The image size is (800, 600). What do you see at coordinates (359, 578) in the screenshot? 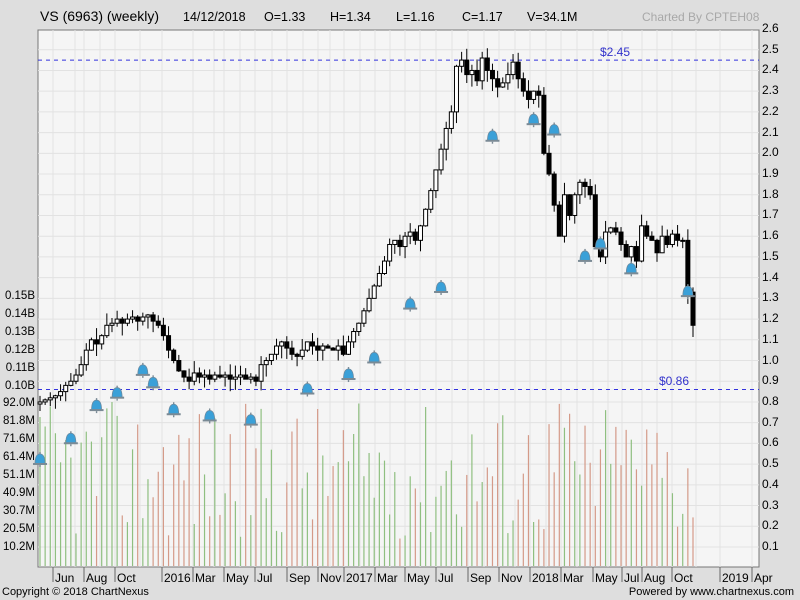
I see `time-tick-label: 2017` at bounding box center [359, 578].